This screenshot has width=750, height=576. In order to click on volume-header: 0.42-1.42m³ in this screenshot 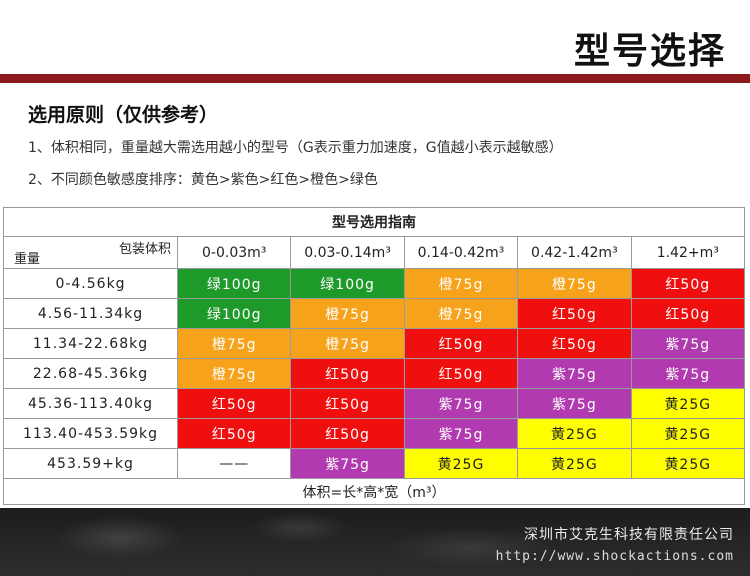, I will do `click(574, 252)`.